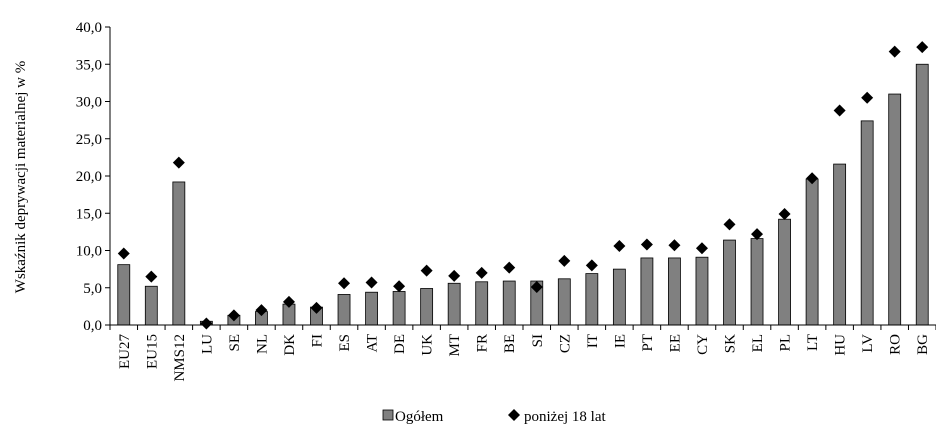  I want to click on y-tick-label: 15,0, so click(89, 214).